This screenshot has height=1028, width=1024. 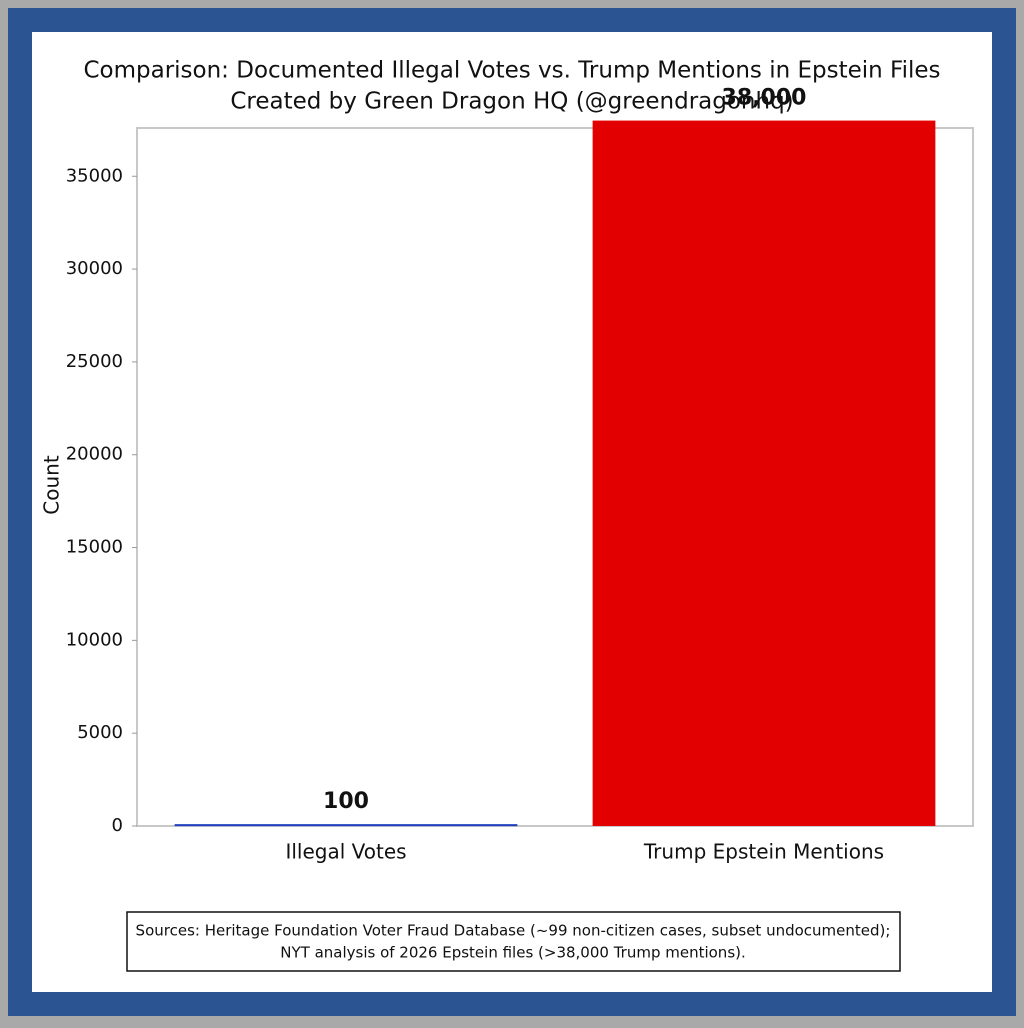 I want to click on source-box, so click(x=513, y=941).